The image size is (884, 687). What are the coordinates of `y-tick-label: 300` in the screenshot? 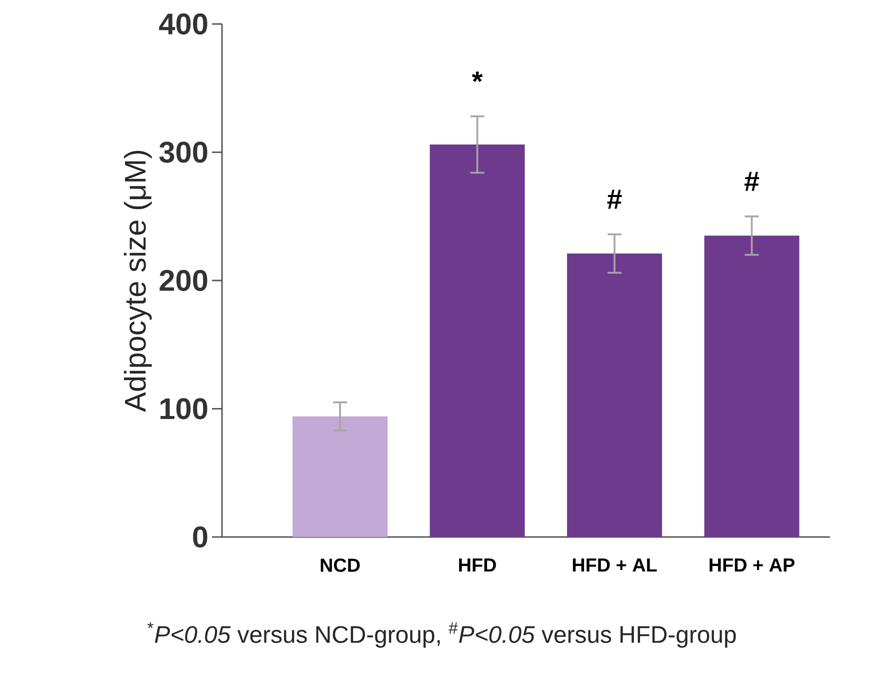 It's located at (183, 152).